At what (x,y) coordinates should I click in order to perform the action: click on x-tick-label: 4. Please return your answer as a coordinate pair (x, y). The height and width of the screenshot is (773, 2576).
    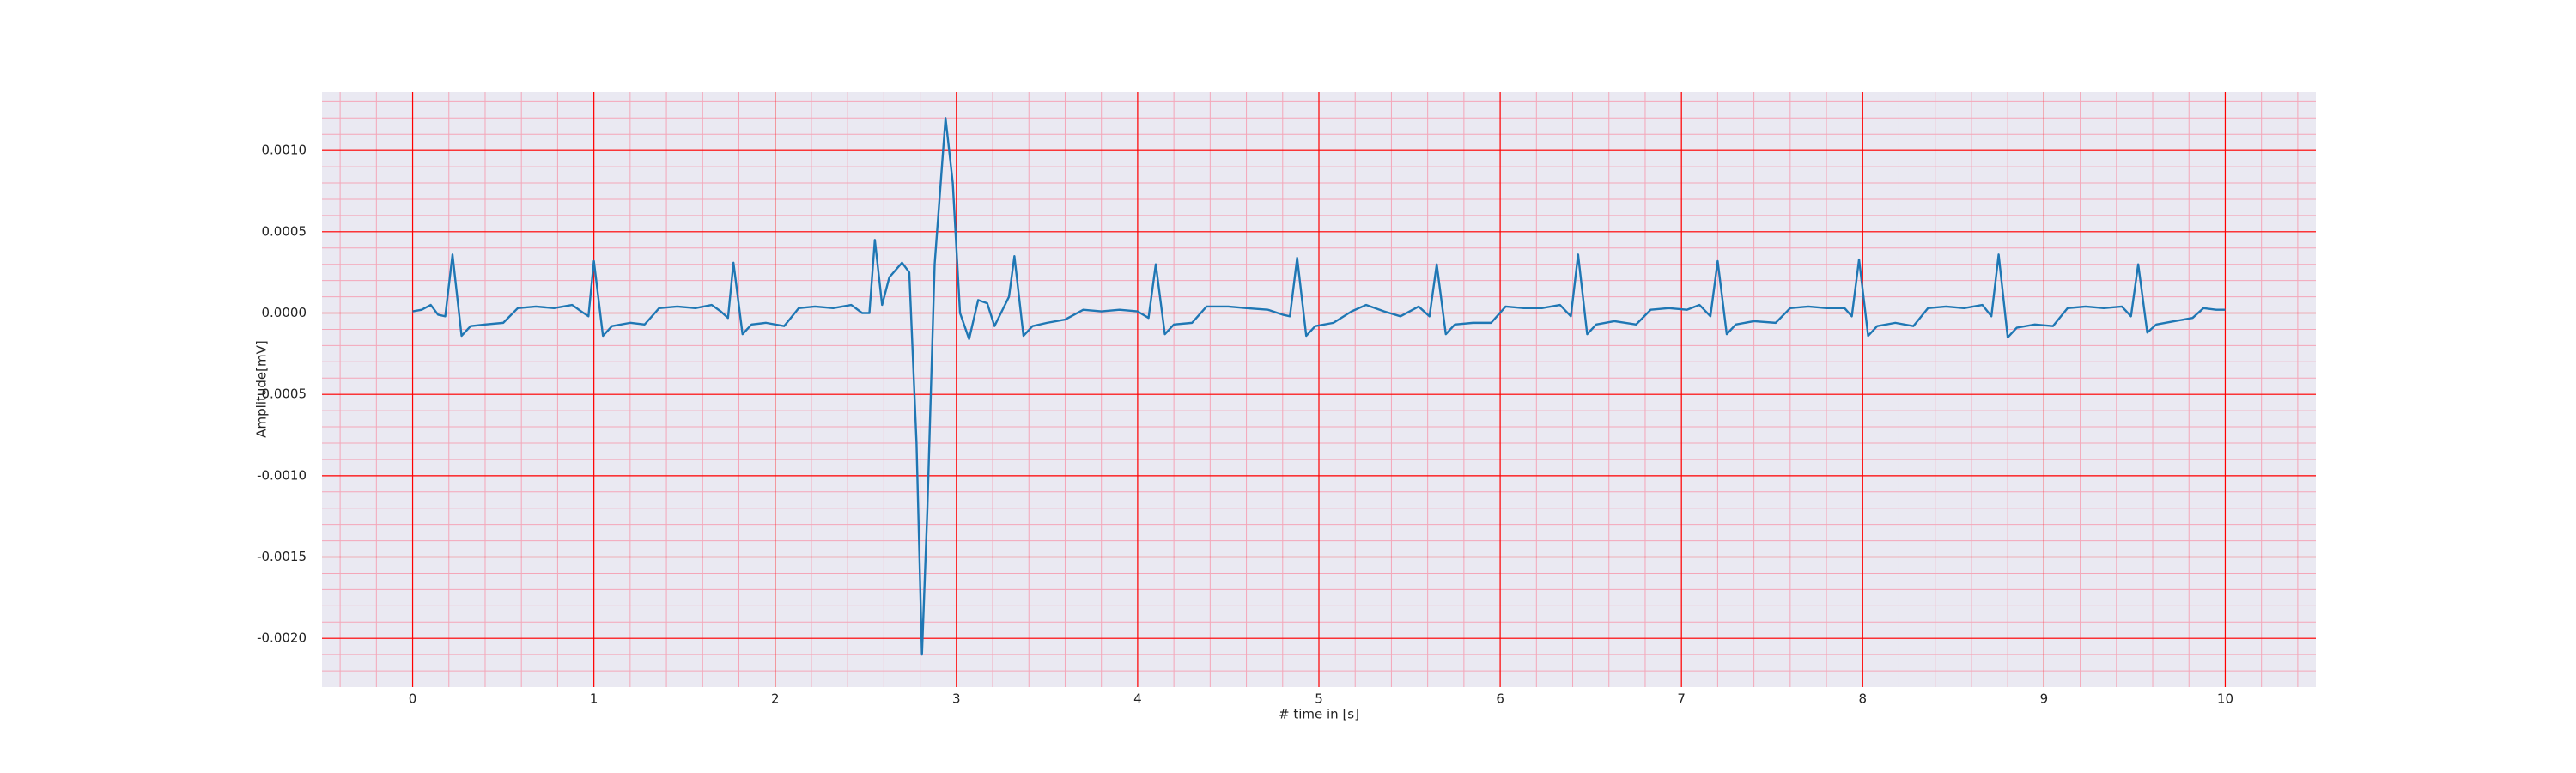
    Looking at the image, I should click on (1137, 699).